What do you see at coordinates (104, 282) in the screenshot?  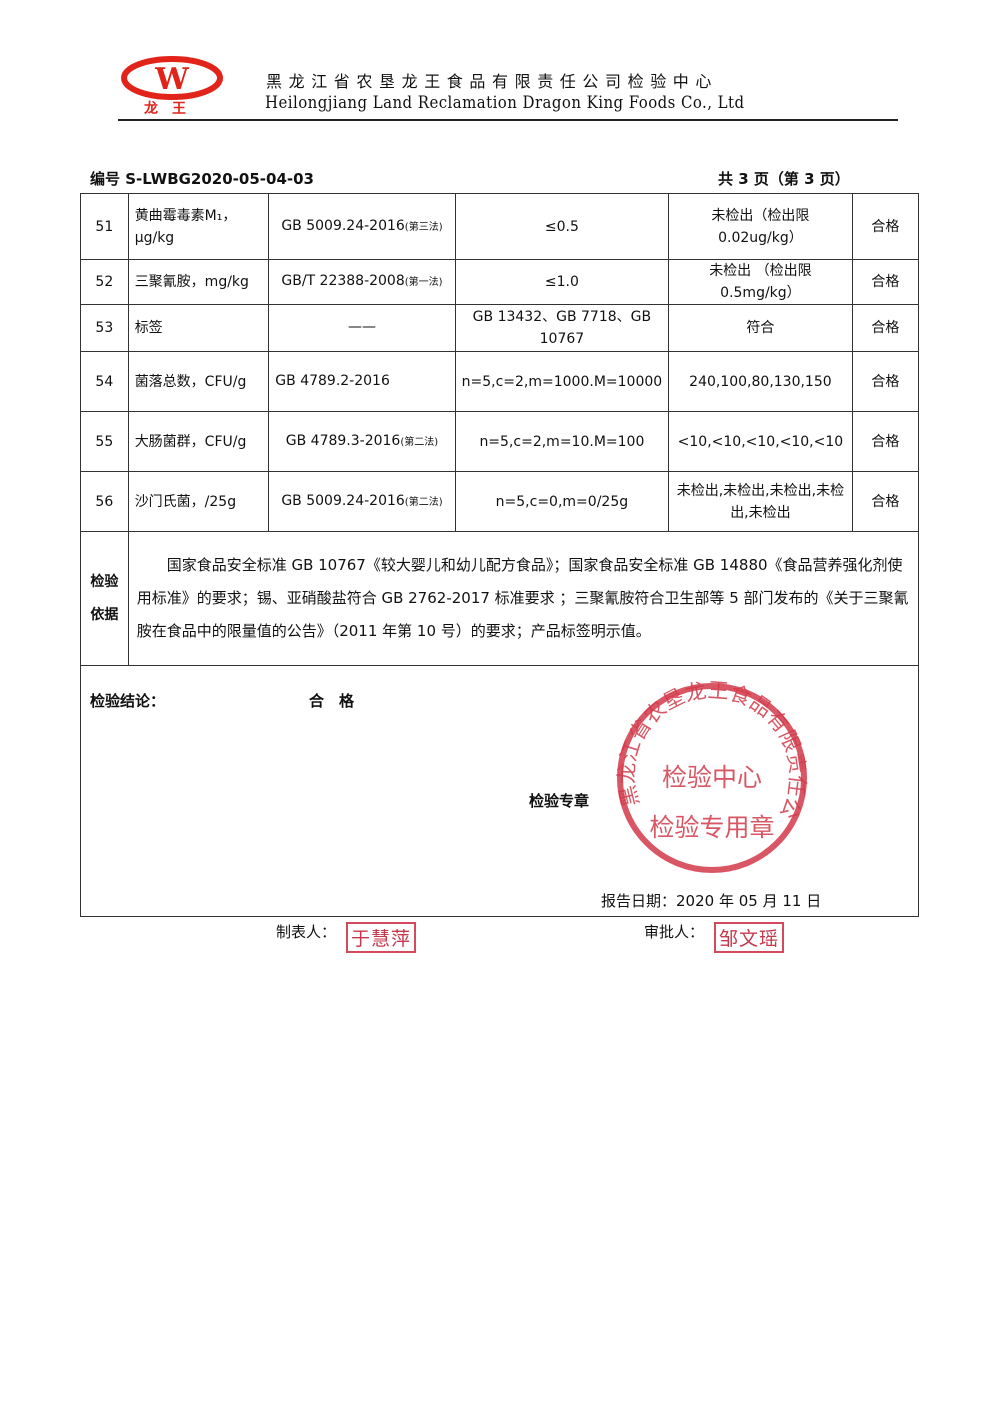 I see `row-number: 52` at bounding box center [104, 282].